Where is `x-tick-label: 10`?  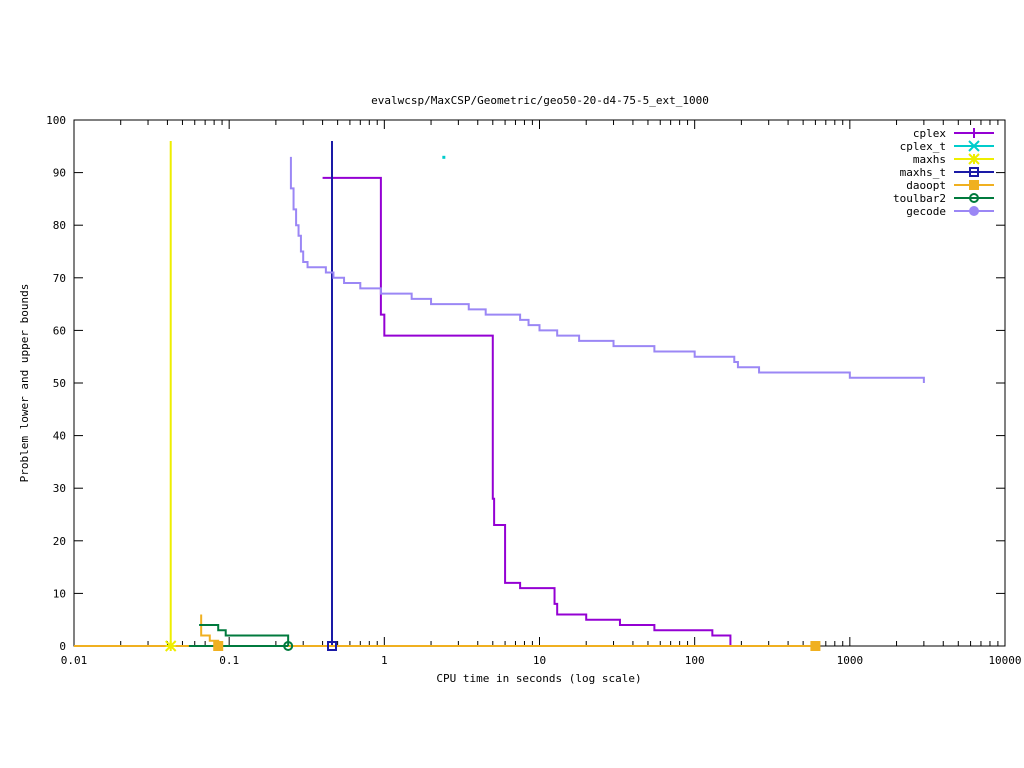 x-tick-label: 10 is located at coordinates (539, 660).